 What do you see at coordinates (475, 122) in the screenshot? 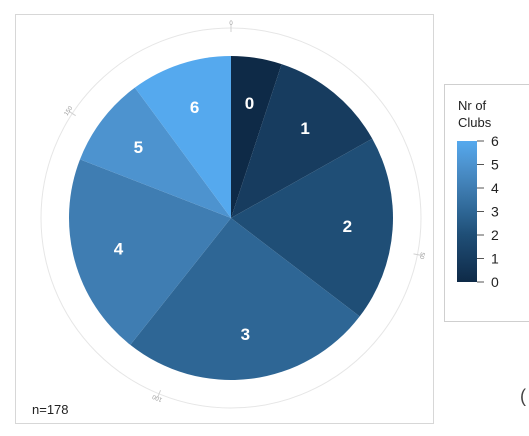
I see `legend-title-line-2: Clubs` at bounding box center [475, 122].